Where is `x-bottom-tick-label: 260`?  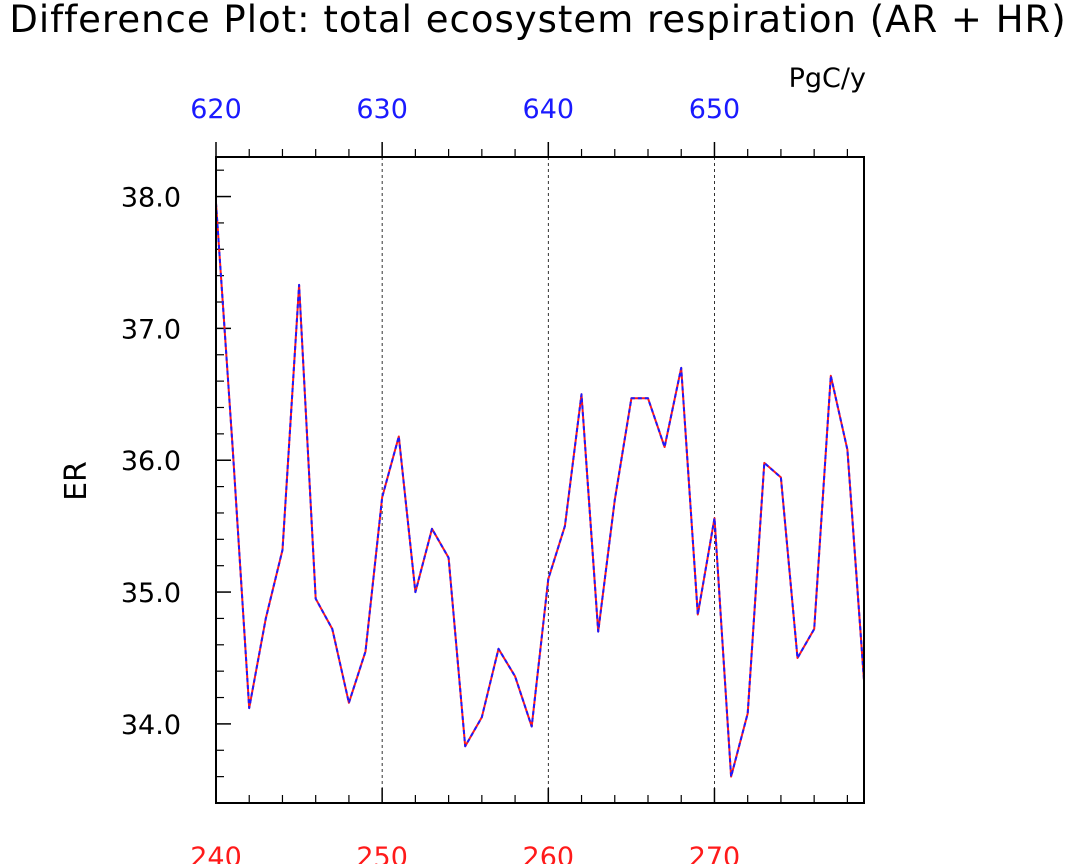
x-bottom-tick-label: 260 is located at coordinates (549, 853).